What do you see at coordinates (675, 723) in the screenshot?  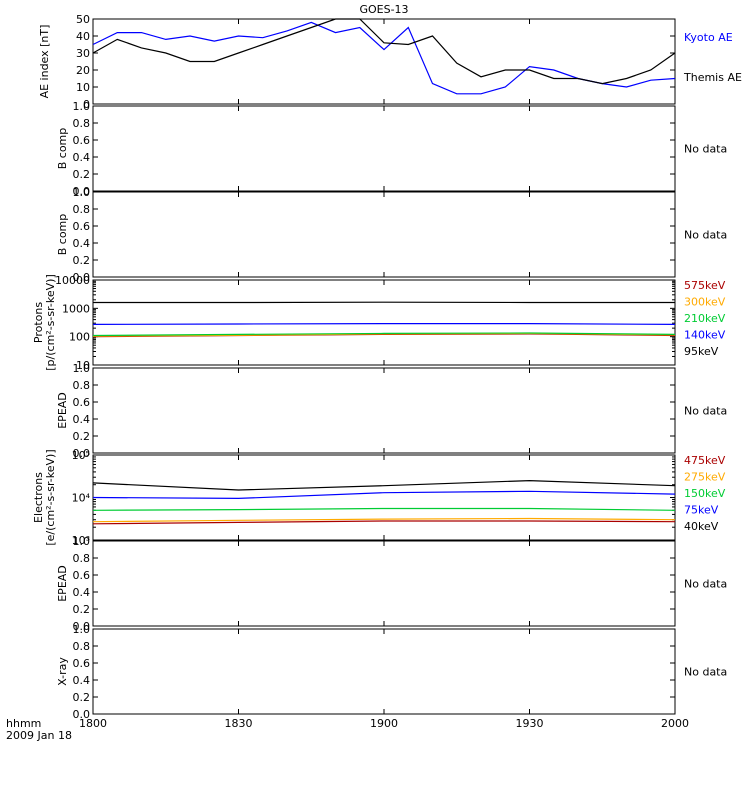 I see `x-tick-label: 2000` at bounding box center [675, 723].